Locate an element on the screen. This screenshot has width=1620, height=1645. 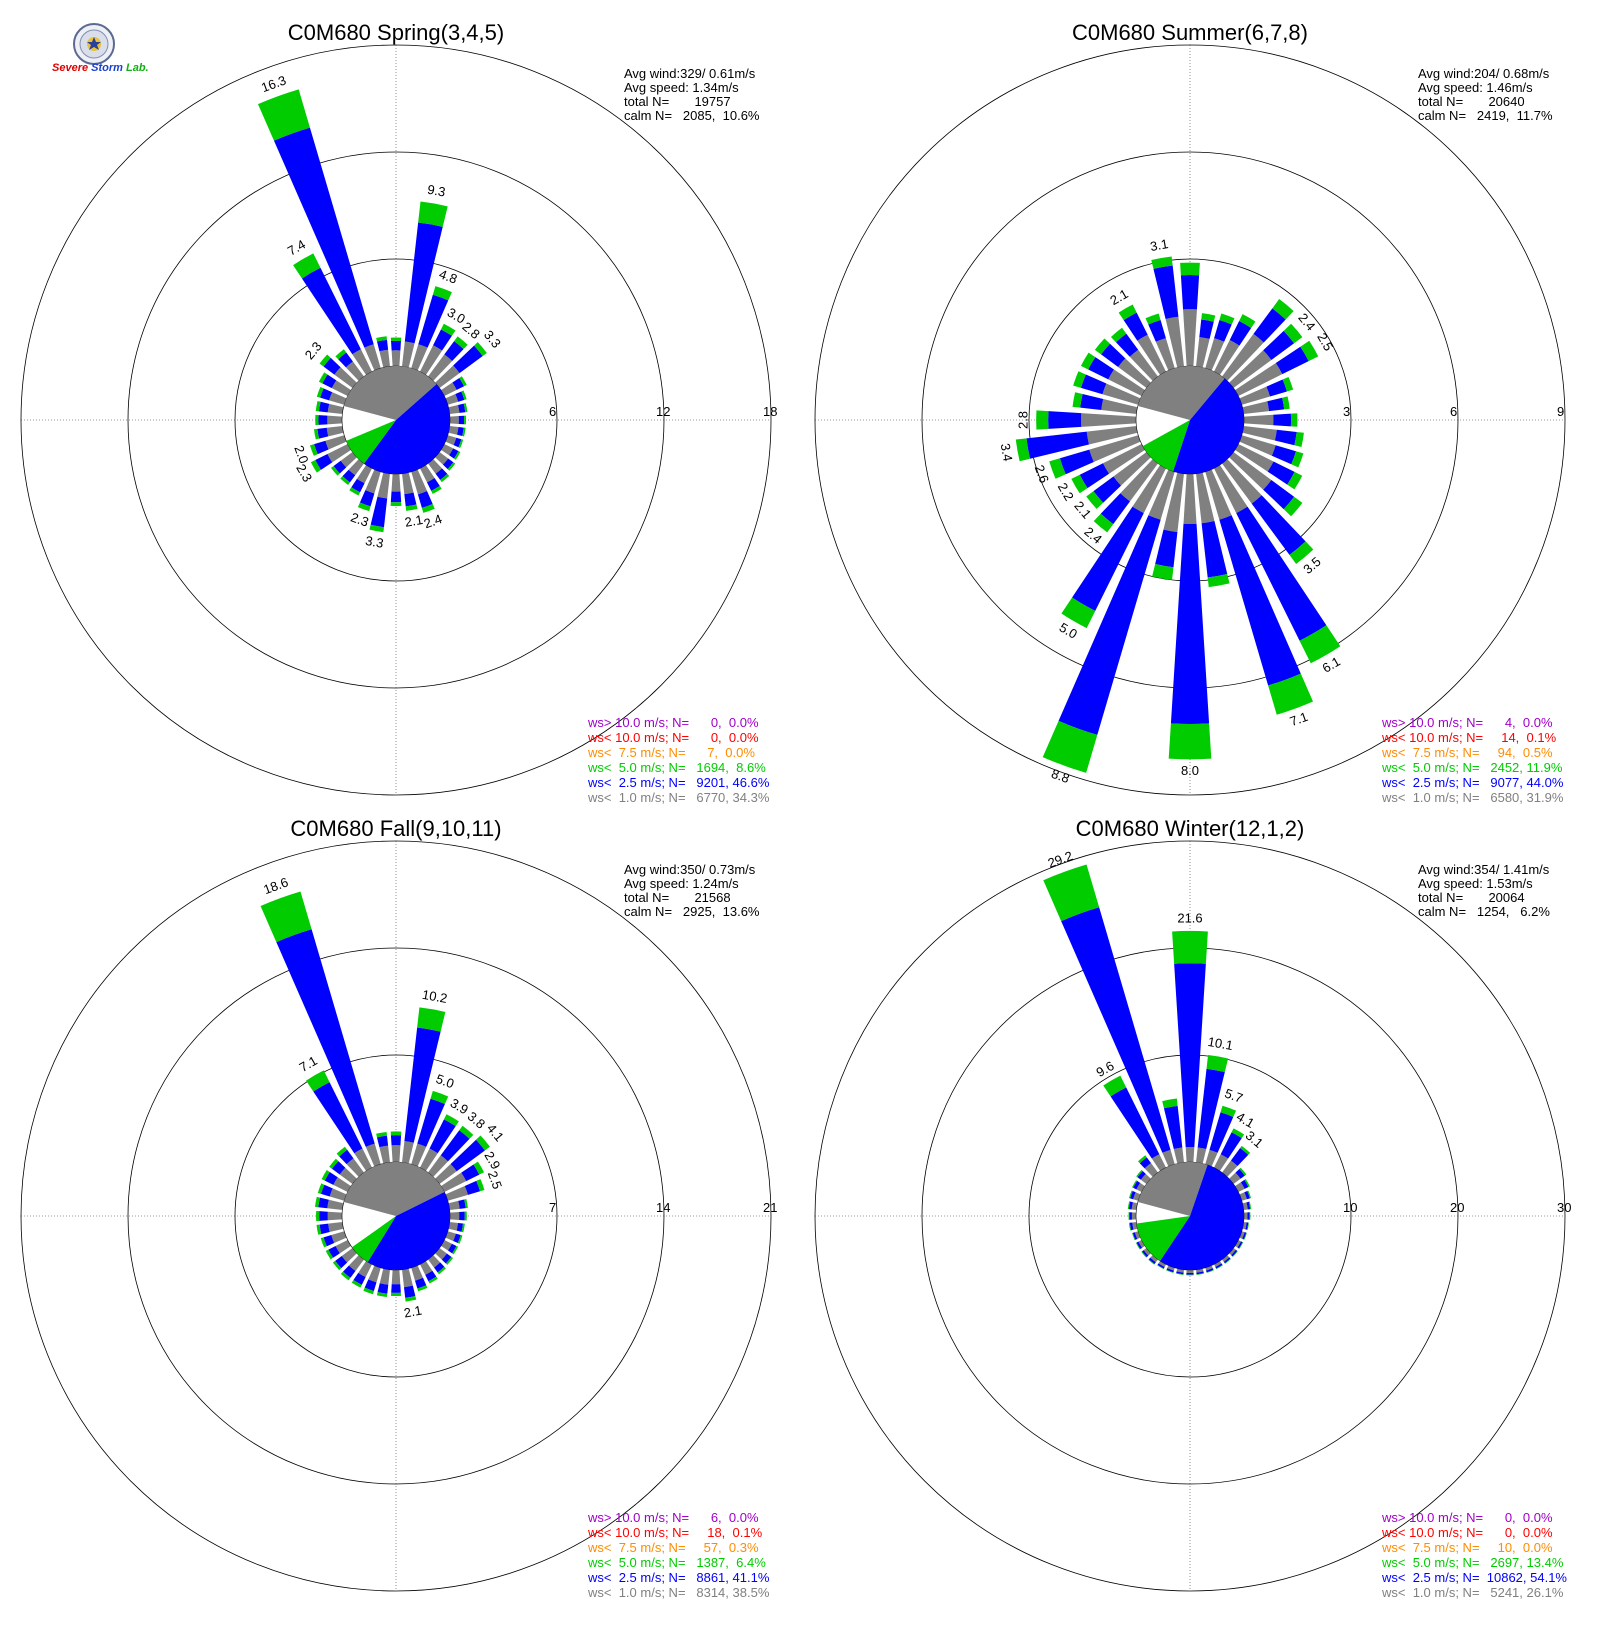
bar-value-label: 3.9 is located at coordinates (459, 1106).